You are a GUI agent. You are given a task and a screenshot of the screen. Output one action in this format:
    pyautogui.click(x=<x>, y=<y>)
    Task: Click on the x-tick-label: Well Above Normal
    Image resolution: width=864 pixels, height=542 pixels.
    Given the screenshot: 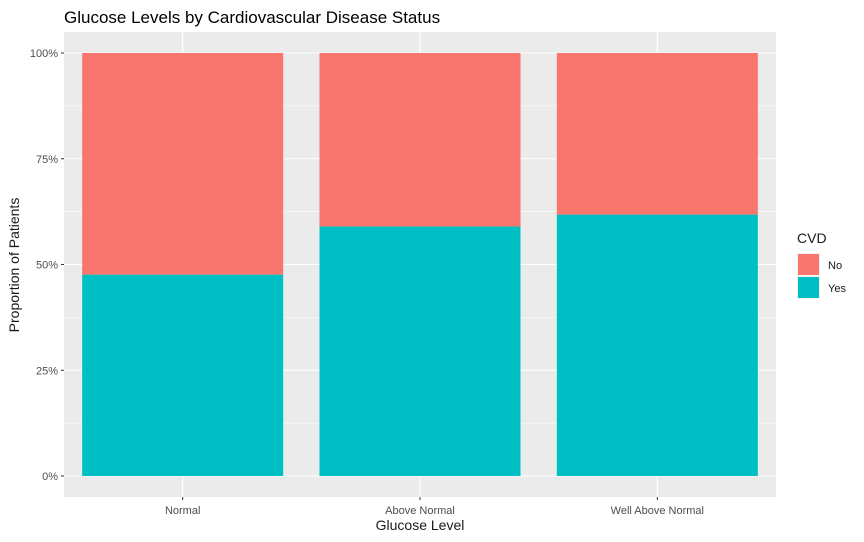 What is the action you would take?
    pyautogui.click(x=657, y=511)
    